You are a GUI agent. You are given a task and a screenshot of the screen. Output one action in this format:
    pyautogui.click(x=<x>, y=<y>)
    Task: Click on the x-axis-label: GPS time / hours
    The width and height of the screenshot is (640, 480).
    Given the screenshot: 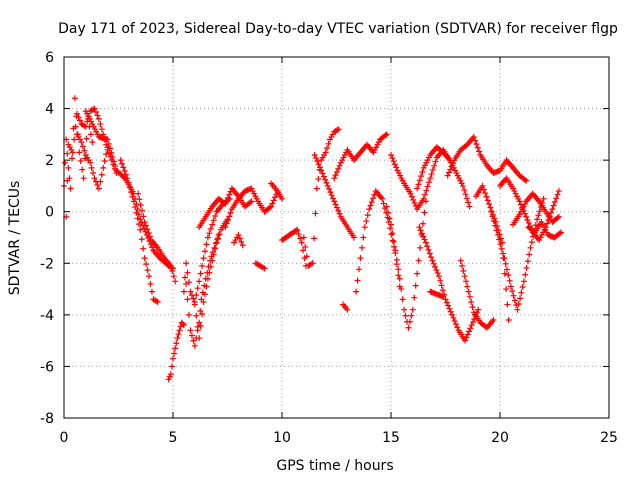 What is the action you would take?
    pyautogui.click(x=334, y=466)
    